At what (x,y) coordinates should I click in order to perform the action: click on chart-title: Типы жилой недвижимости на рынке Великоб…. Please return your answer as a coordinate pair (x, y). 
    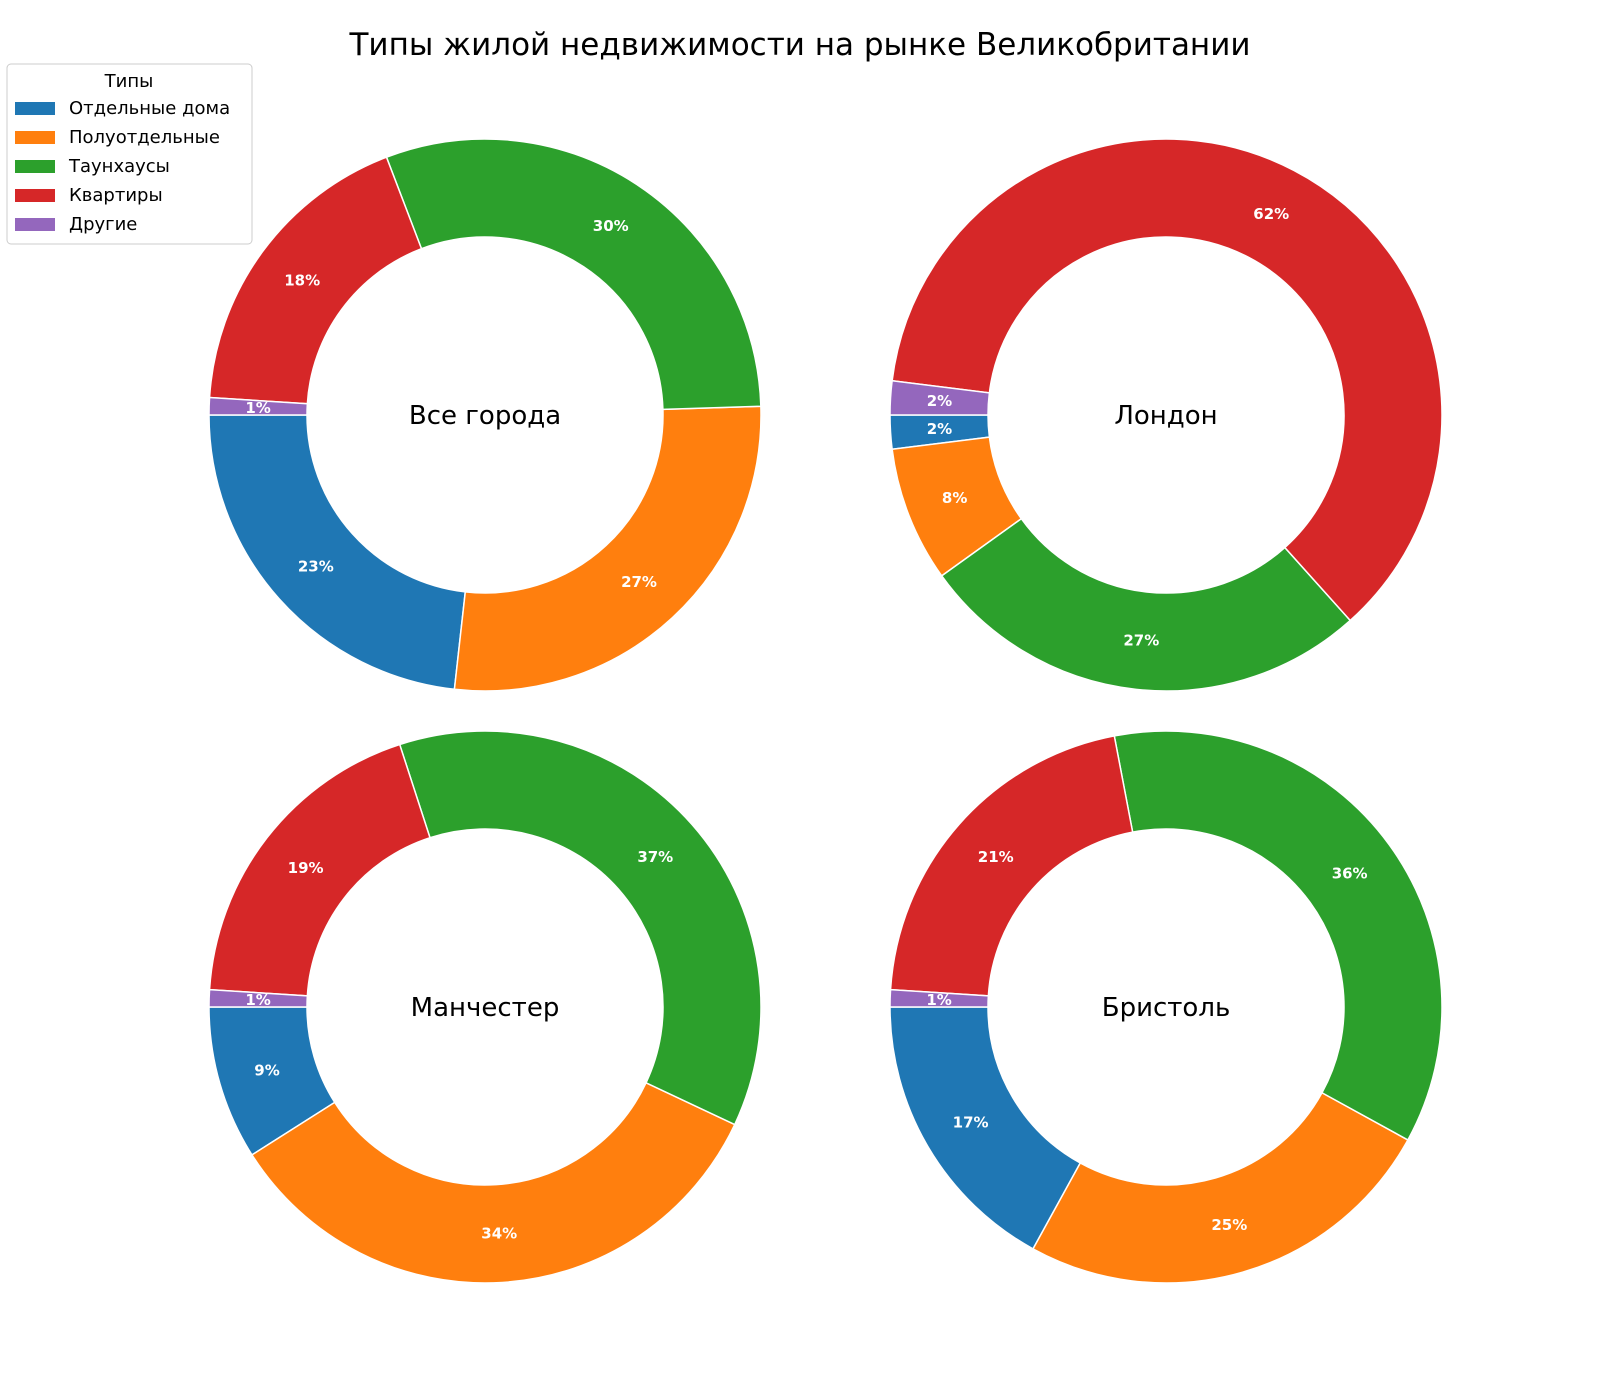
    Looking at the image, I should click on (800, 45).